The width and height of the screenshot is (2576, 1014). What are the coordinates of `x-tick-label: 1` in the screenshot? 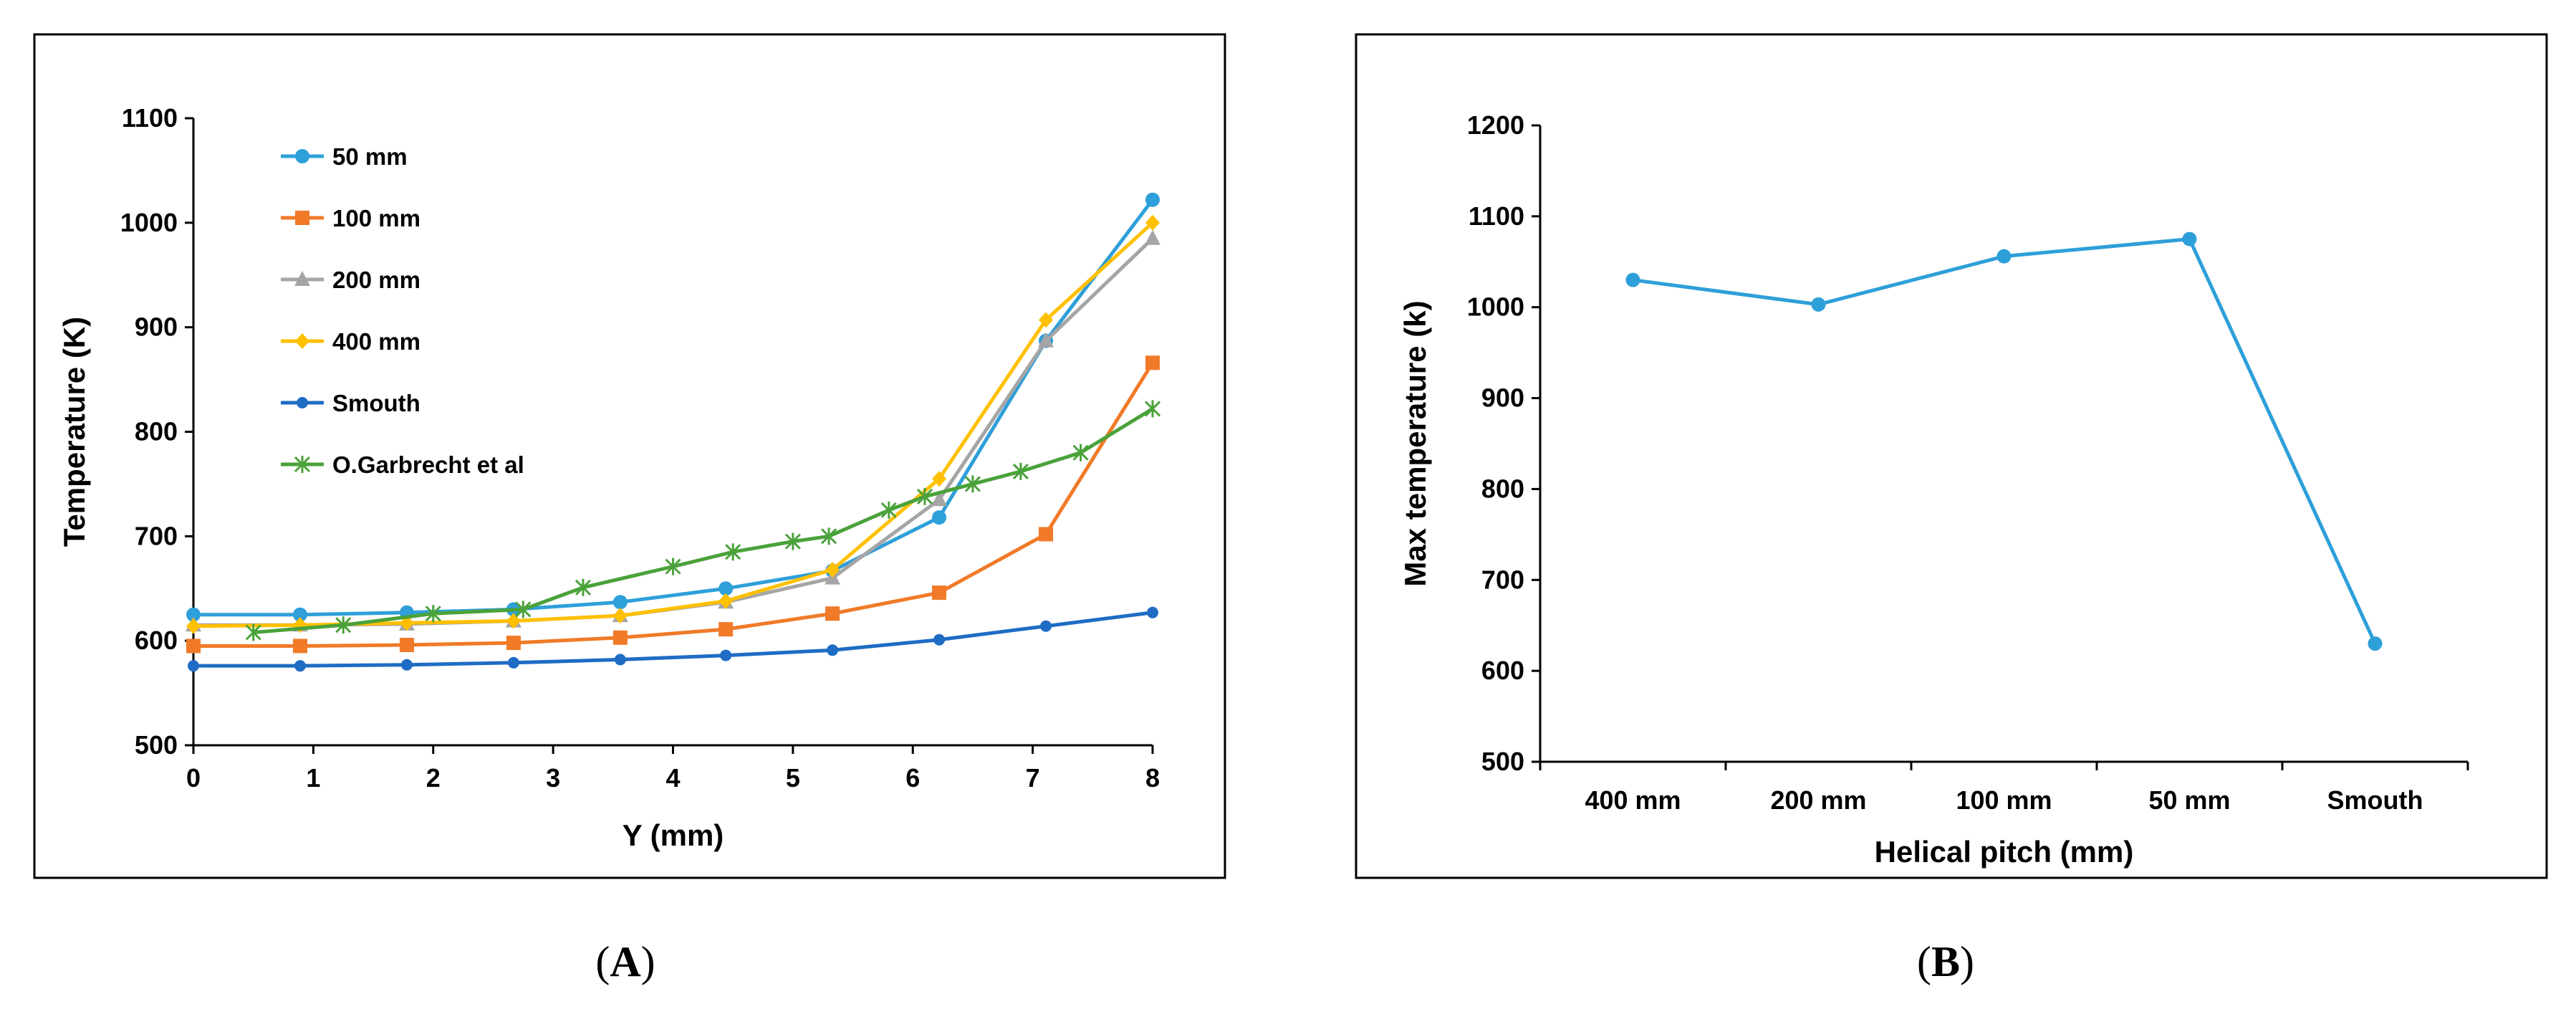 It's located at (313, 778).